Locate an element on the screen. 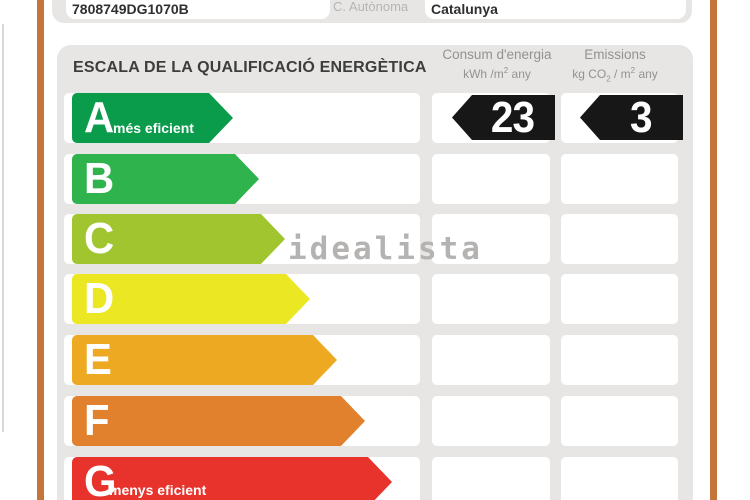 This screenshot has width=750, height=500. consumption-header-unit: kWh /m2 any is located at coordinates (497, 73).